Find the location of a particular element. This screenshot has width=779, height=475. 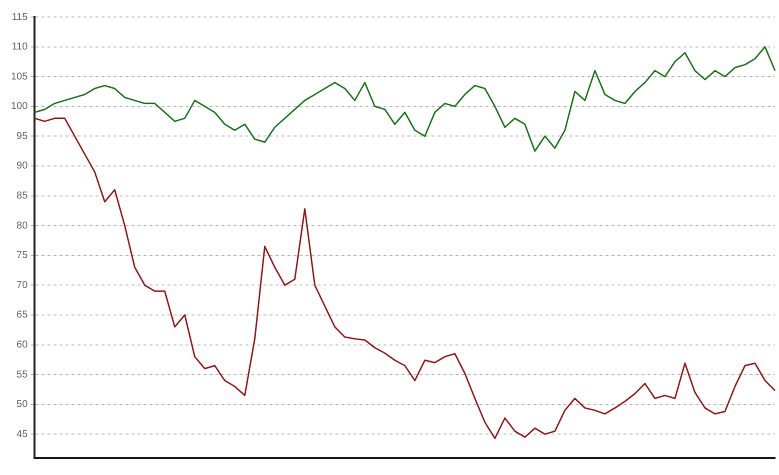

y-tick-label: 80 is located at coordinates (22, 226).